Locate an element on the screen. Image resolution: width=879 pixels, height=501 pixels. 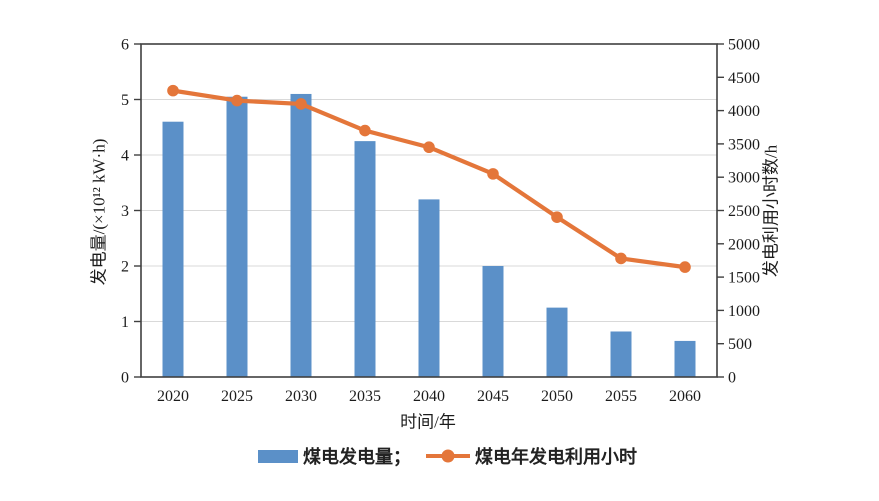
line-point-2040 is located at coordinates (429, 147).